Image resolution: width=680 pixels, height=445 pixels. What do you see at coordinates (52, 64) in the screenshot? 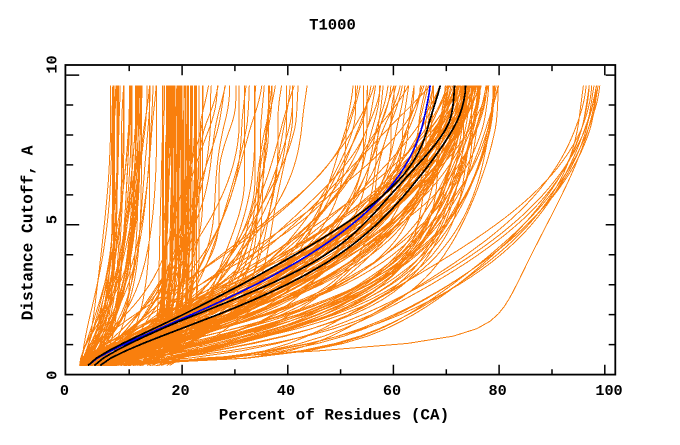
I see `svg-text: 10` at bounding box center [52, 64].